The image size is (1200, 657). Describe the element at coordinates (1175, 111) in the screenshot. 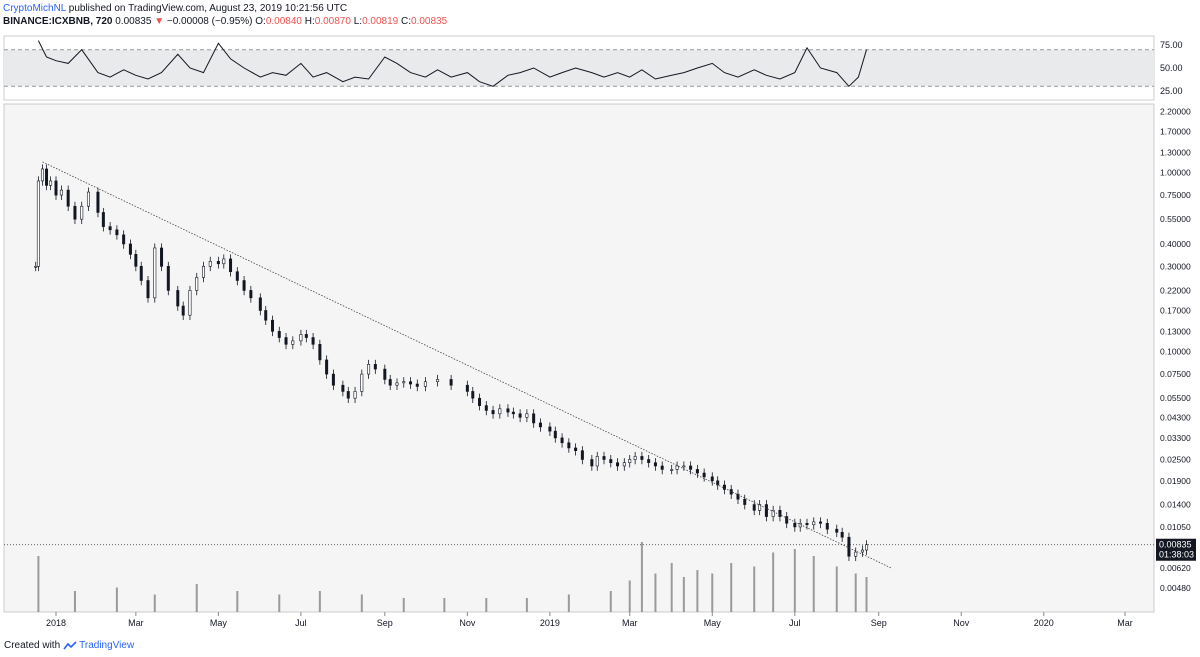

I see `price-tick-label: 2.20000` at that location.